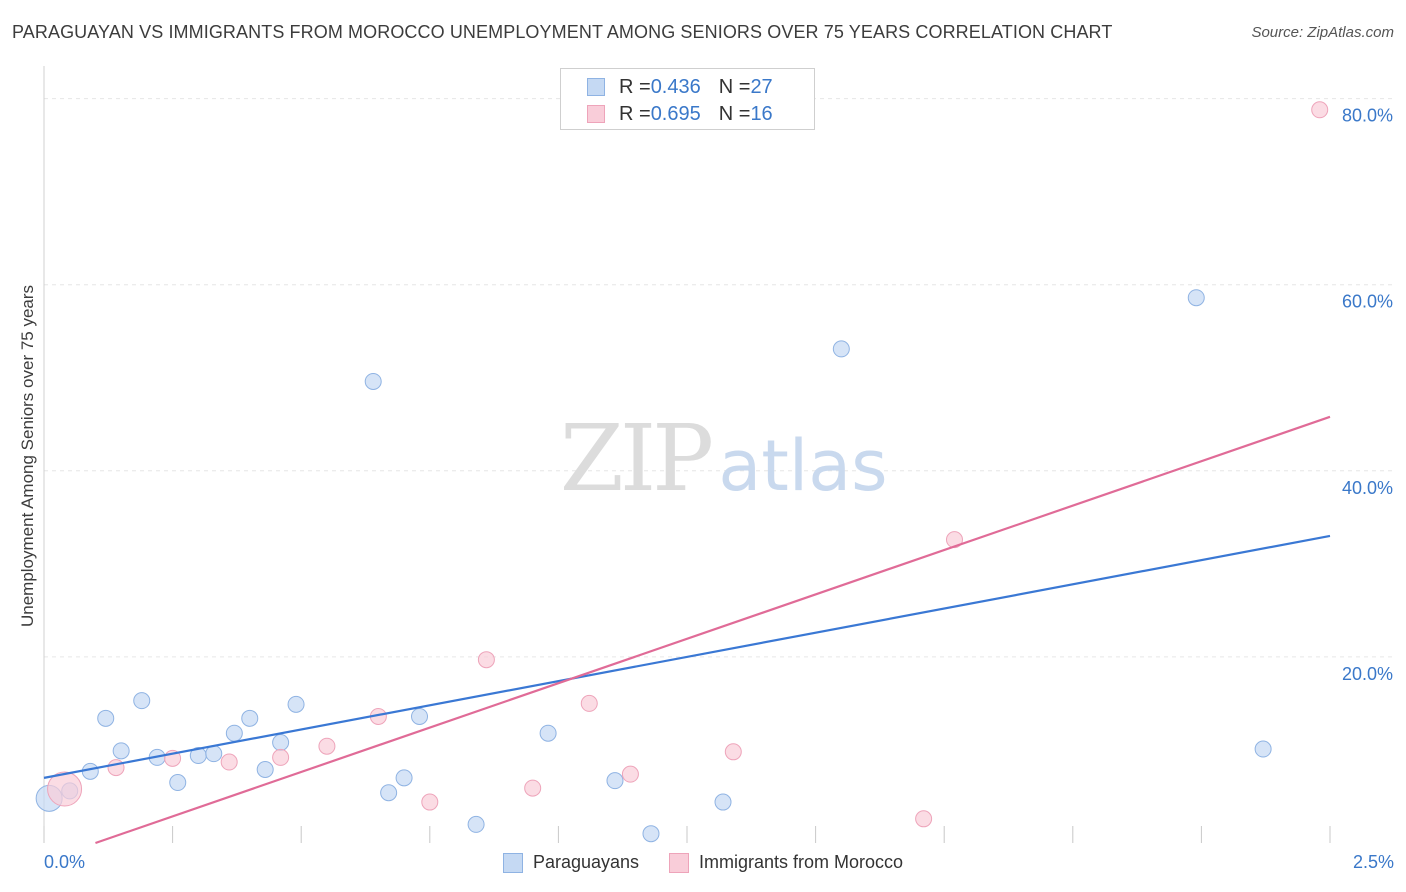 The image size is (1406, 892). Describe the element at coordinates (1322, 32) in the screenshot. I see `source-label: Source: ZipAtlas.com` at that location.